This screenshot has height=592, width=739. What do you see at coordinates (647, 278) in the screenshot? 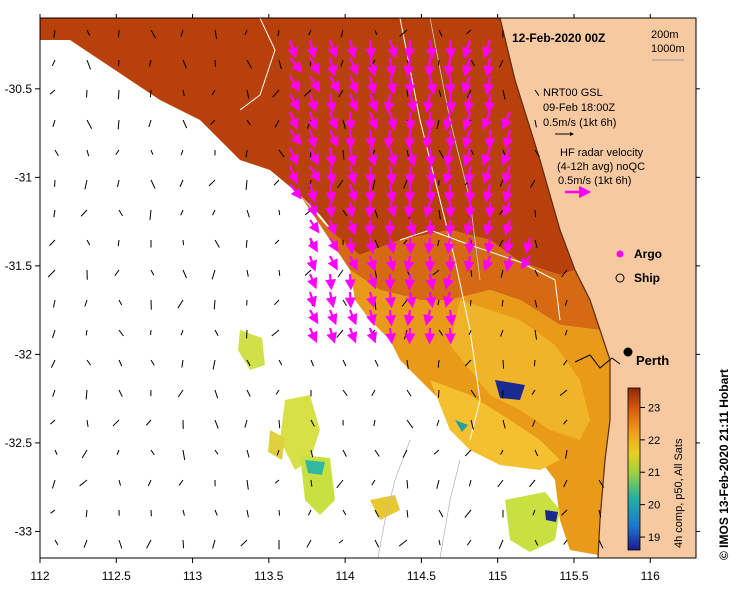
I see `ship-label: Ship` at bounding box center [647, 278].